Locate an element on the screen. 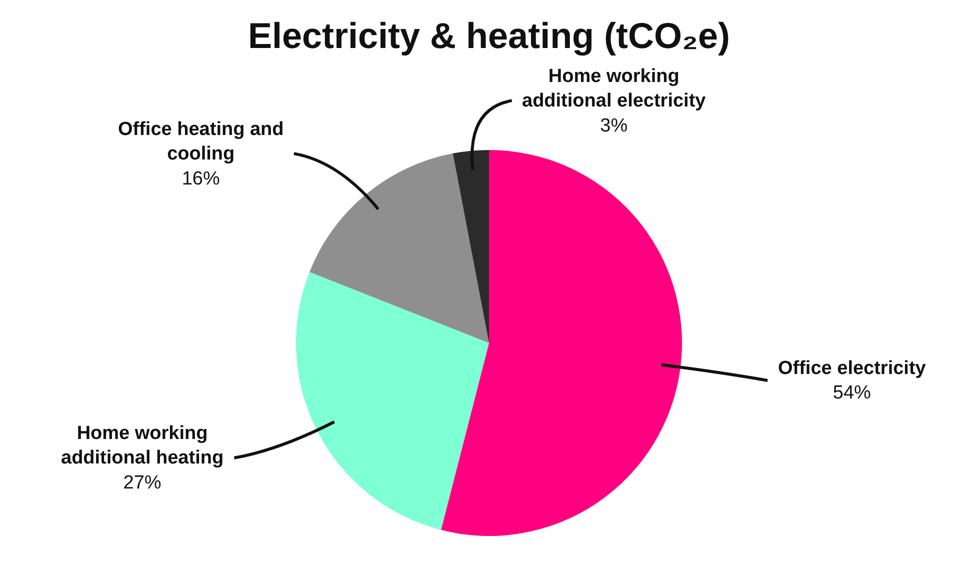  data-label: 16% is located at coordinates (201, 179).